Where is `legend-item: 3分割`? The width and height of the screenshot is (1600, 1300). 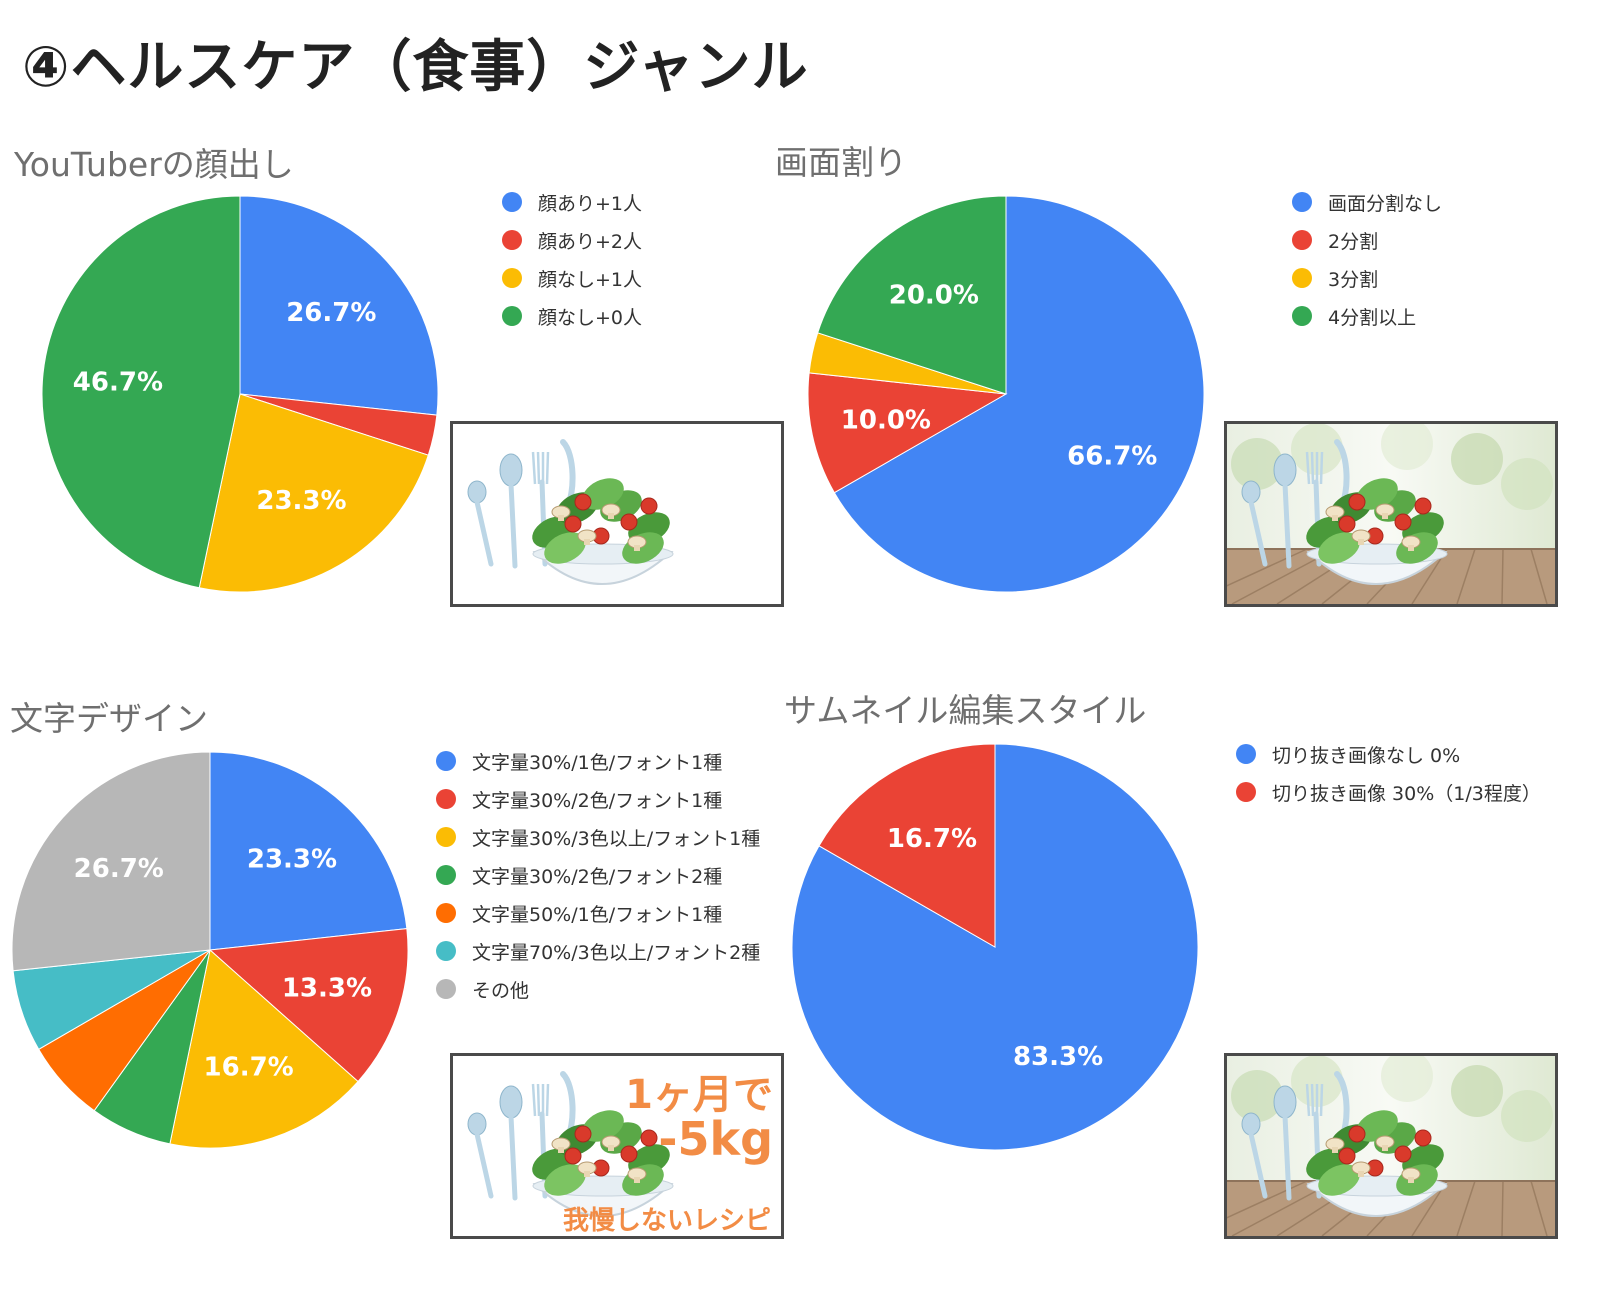 legend-item: 3分割 is located at coordinates (1367, 278).